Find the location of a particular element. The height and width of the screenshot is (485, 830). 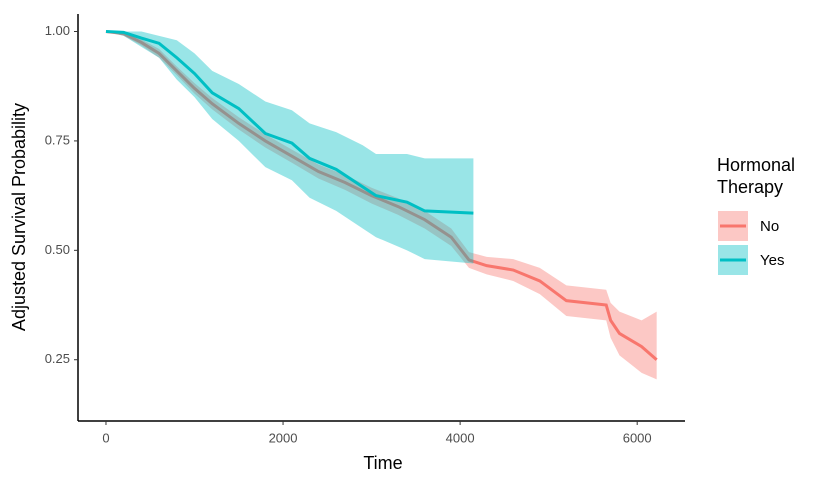

x-tick-label: 4000 is located at coordinates (460, 437).